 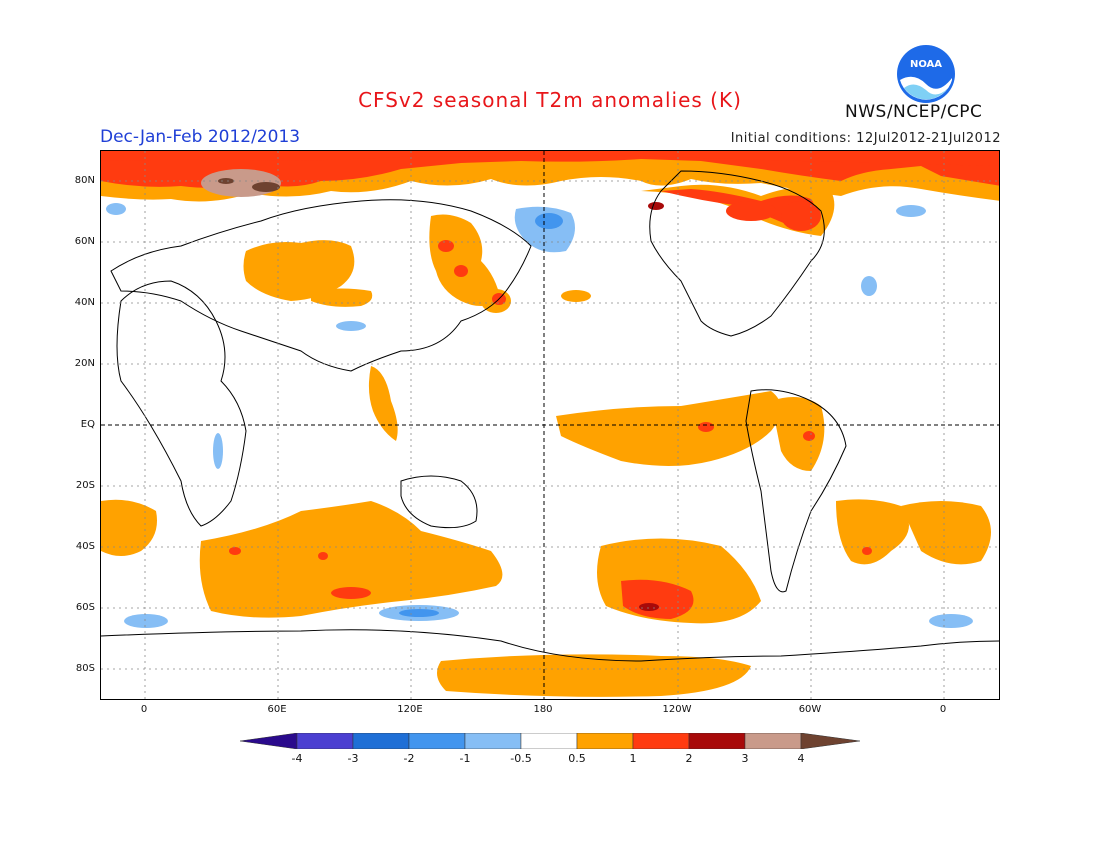 I want to click on eurasia-anomaly, so click(x=417, y=327).